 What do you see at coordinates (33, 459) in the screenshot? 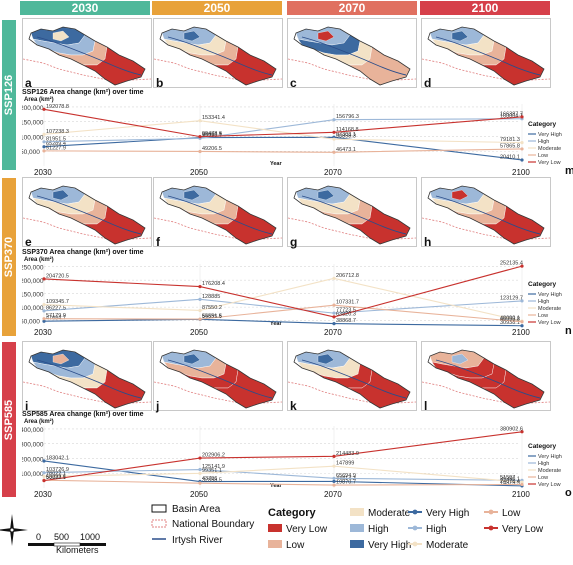
I see `y-tick-label: 200,000` at bounding box center [33, 459].